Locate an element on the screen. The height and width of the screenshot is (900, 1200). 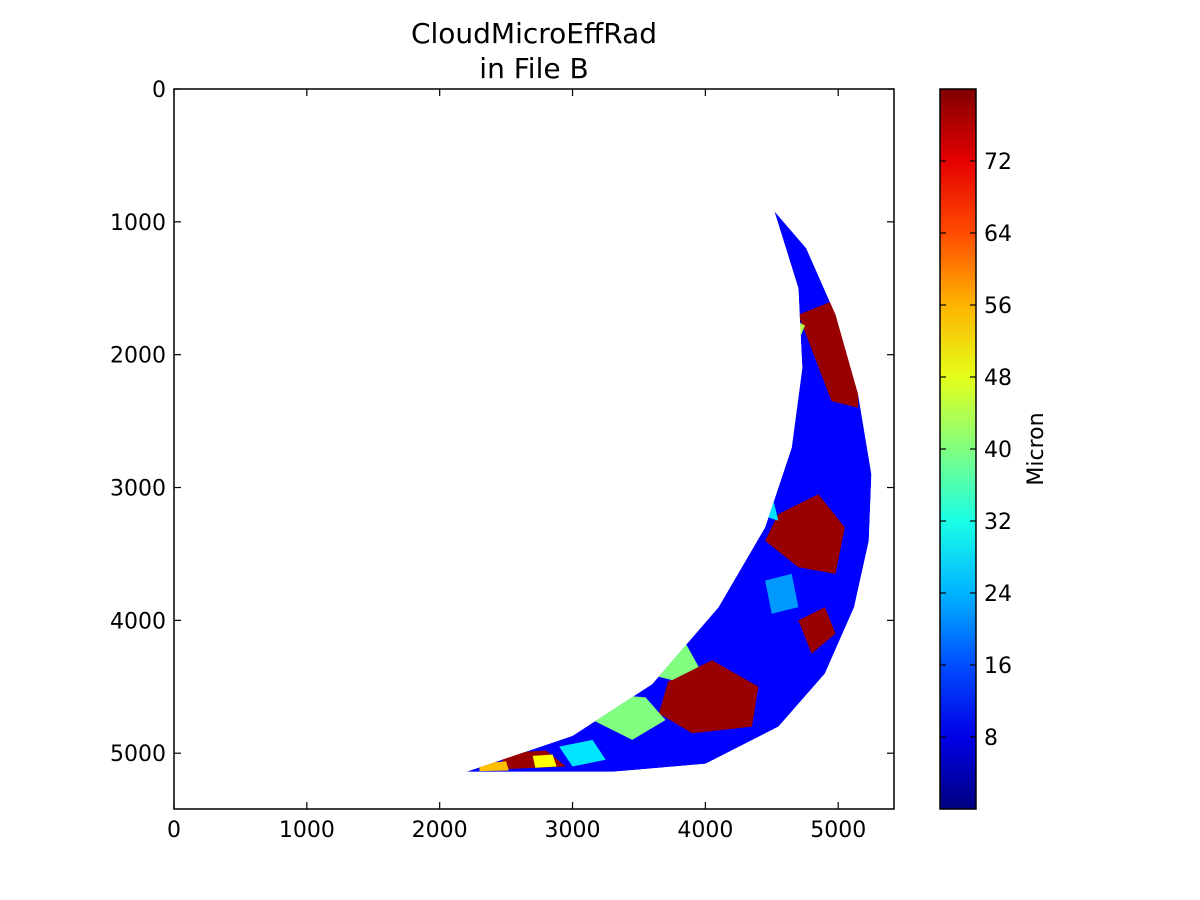
colorbar-tick-label: 64 is located at coordinates (998, 234).